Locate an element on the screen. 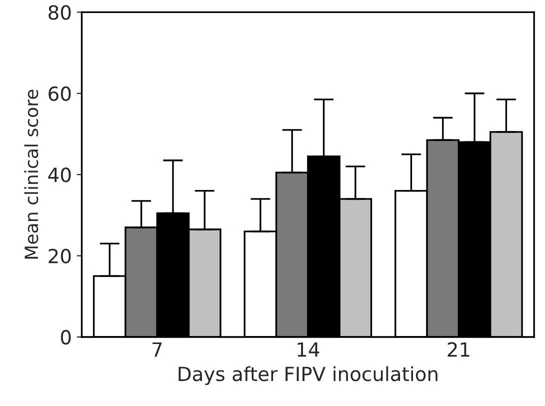 The image size is (545, 406). x-tick-label: 7 is located at coordinates (157, 349).